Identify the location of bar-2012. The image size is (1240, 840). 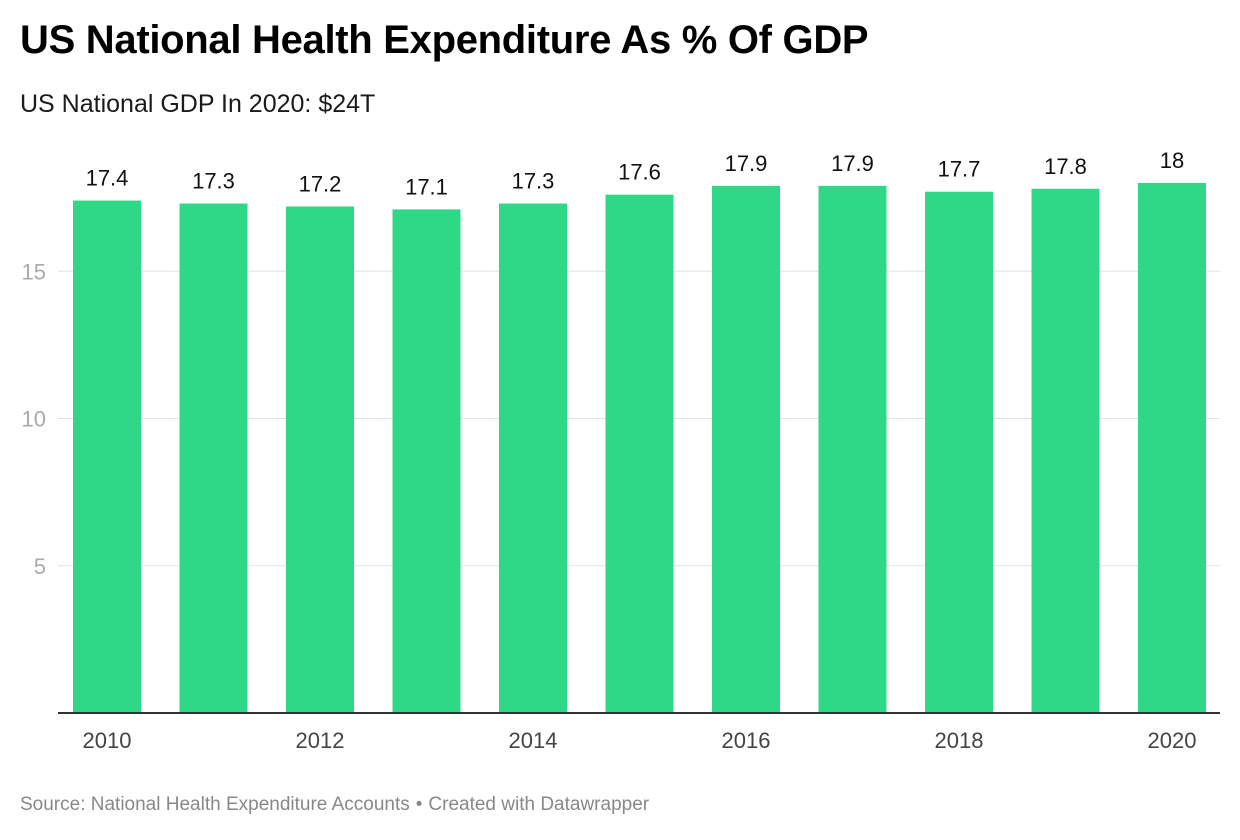
(320, 459).